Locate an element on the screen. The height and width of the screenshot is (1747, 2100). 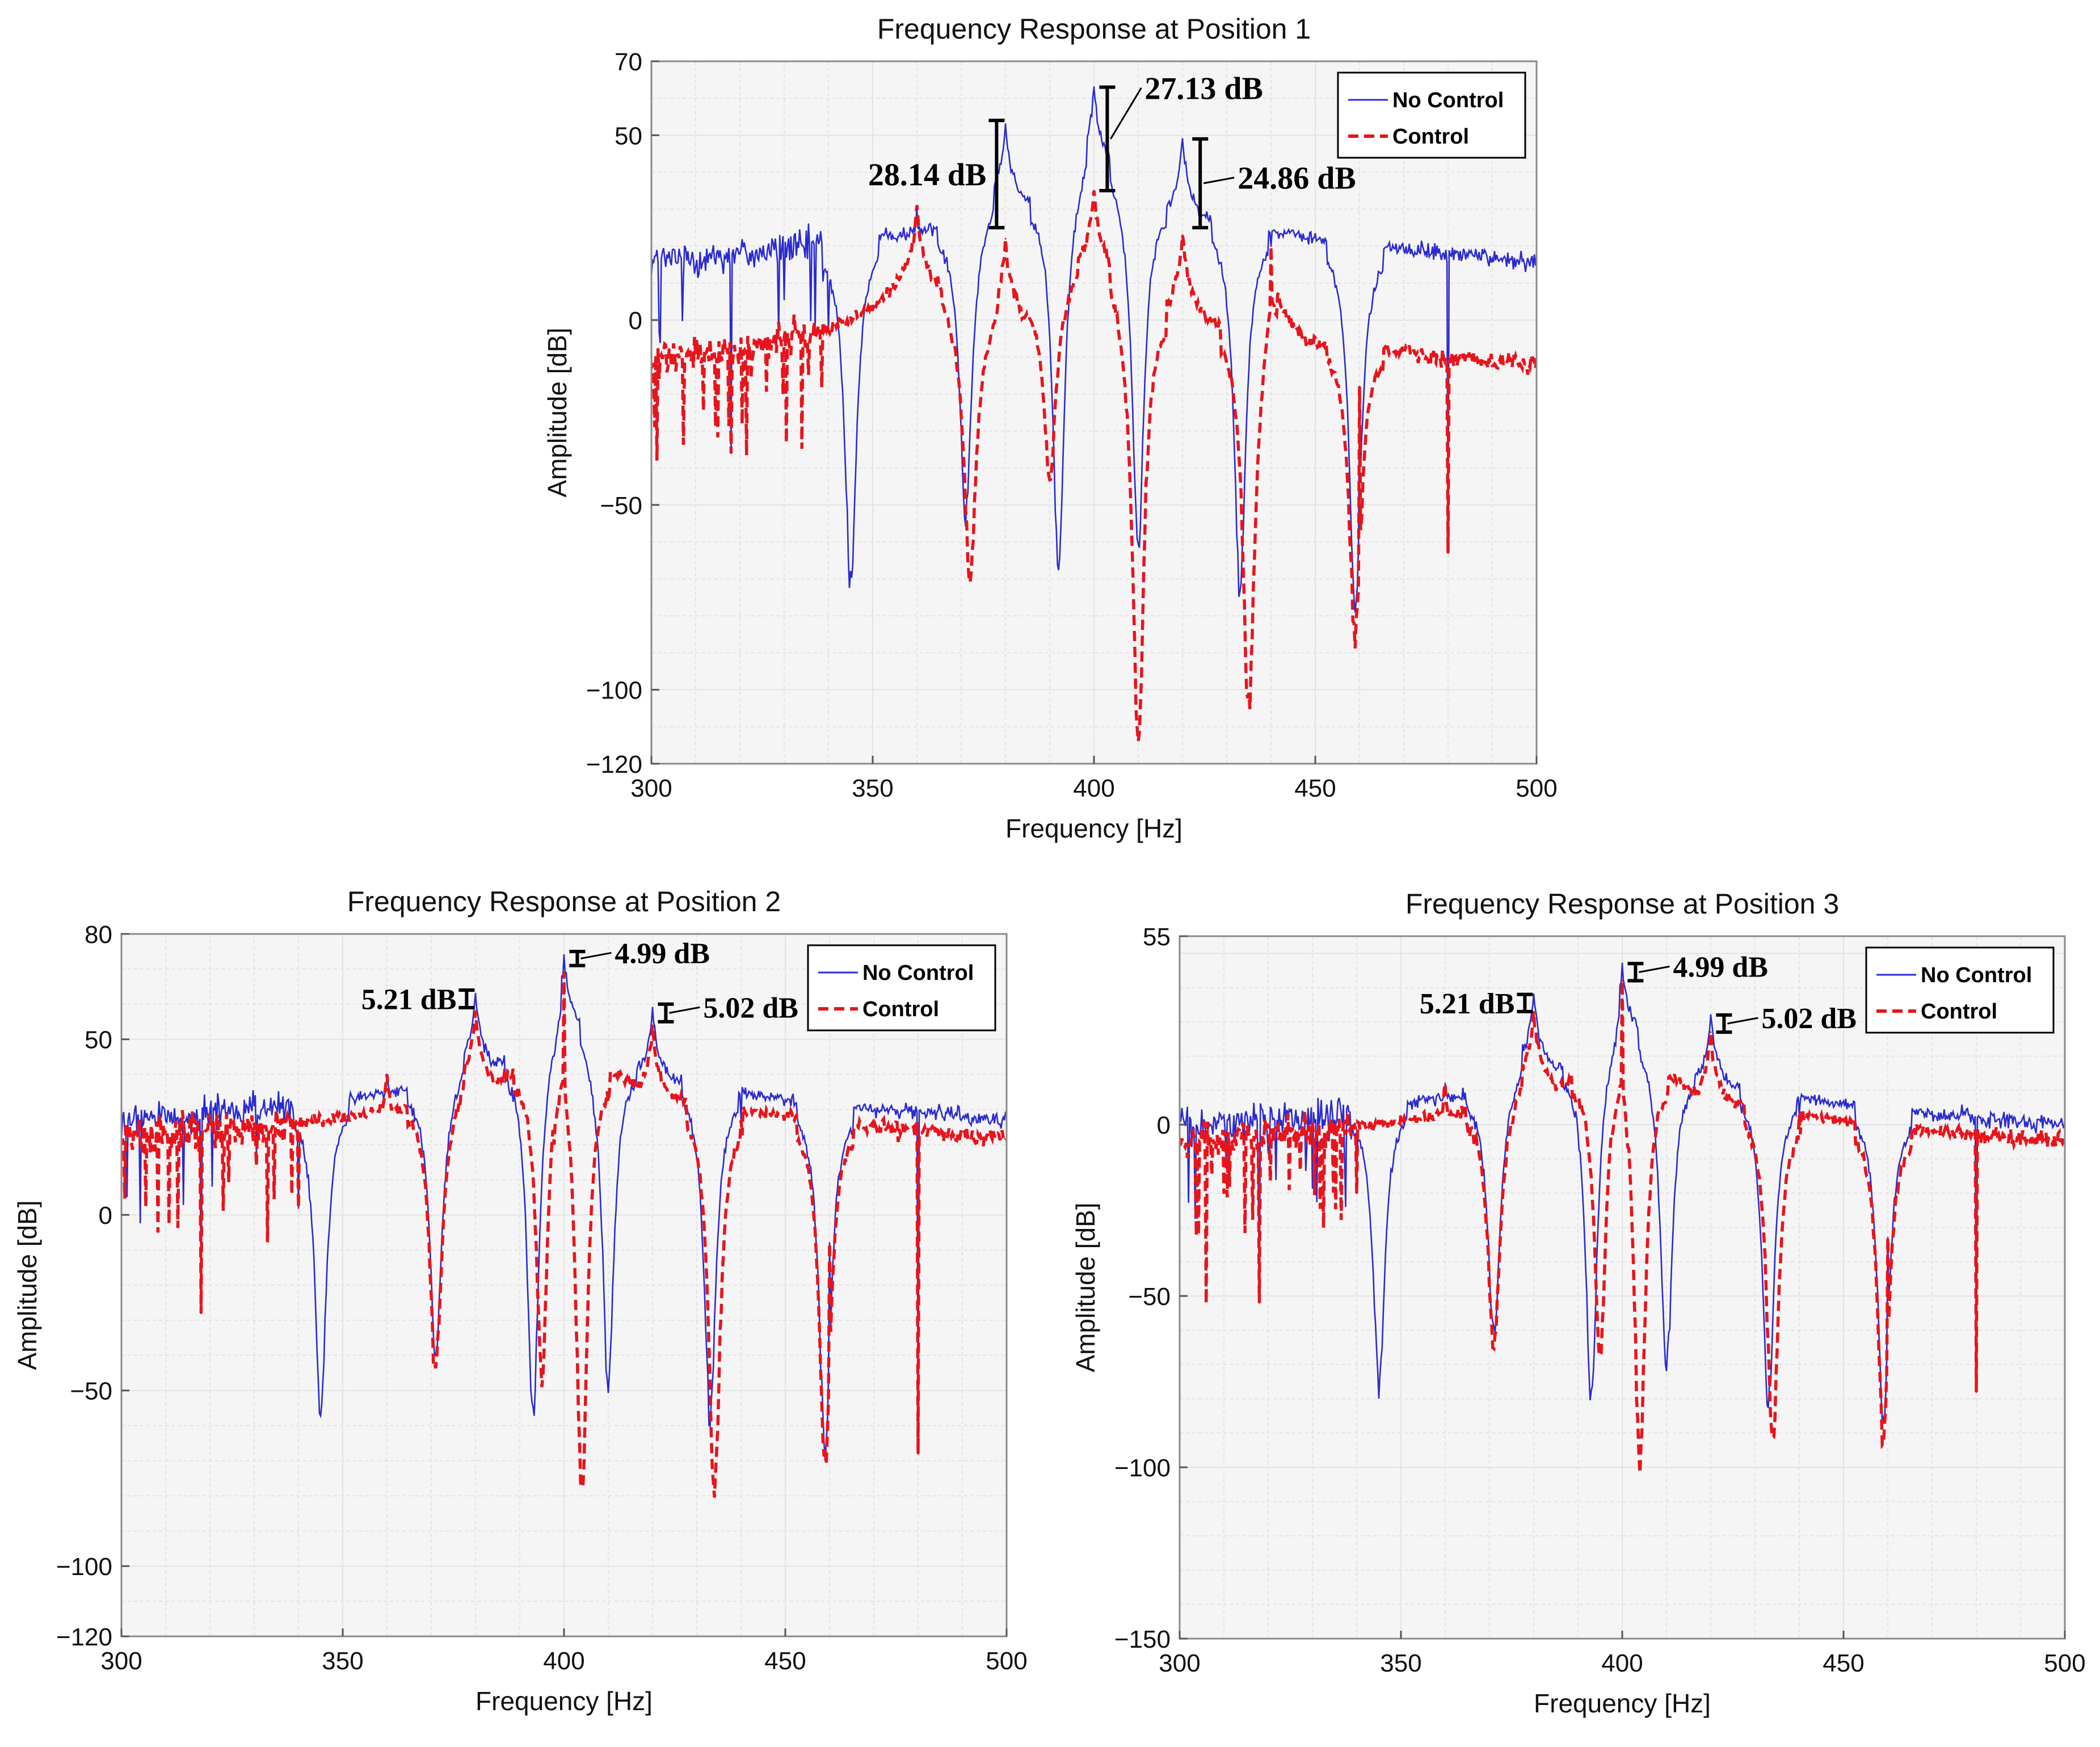
series-control-line is located at coordinates (1622, 1227).